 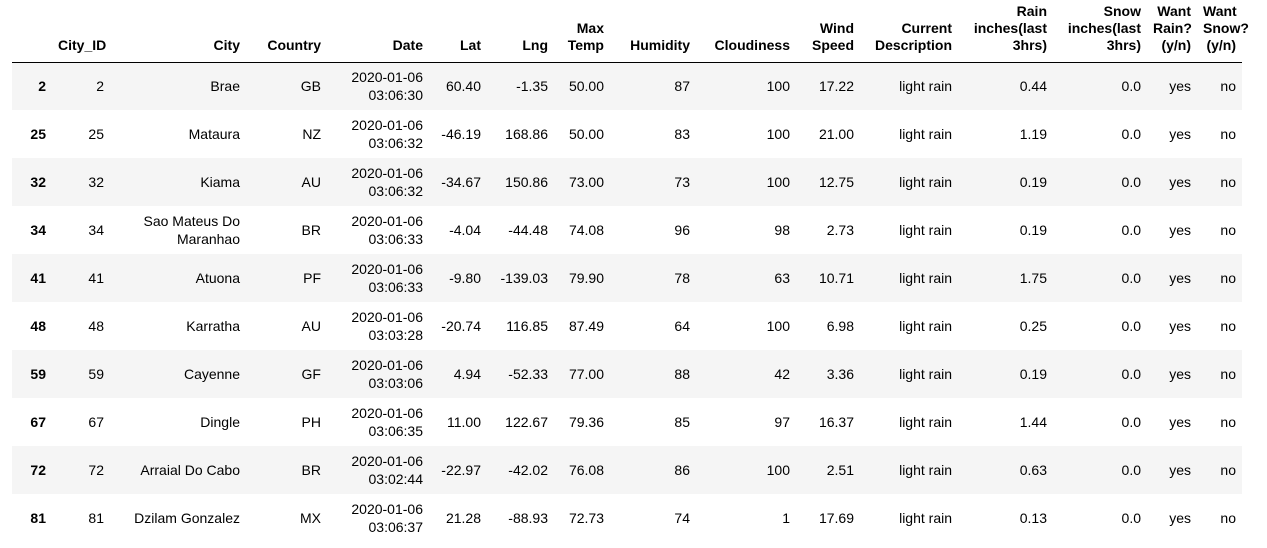 I want to click on cell-lng: 116.85, so click(x=527, y=326).